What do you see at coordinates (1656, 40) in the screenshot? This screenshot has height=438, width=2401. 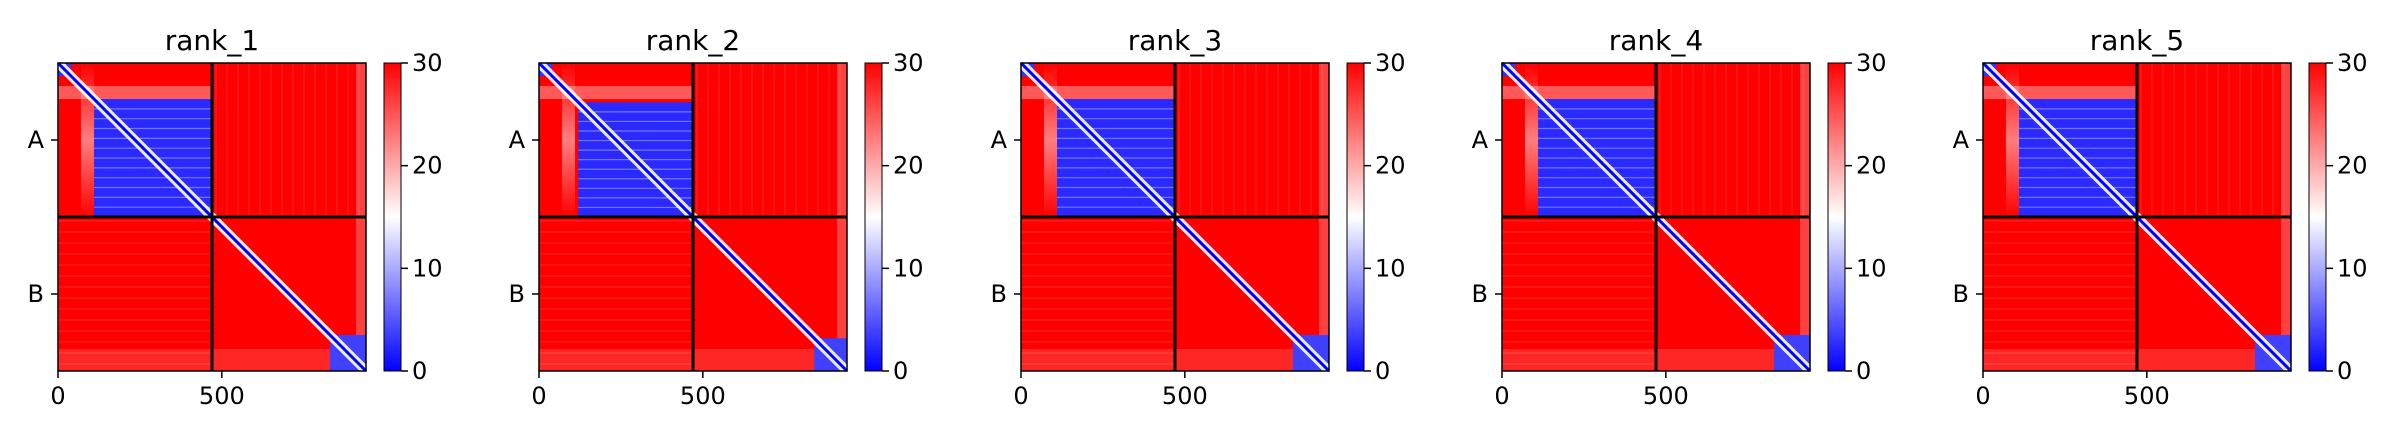 I see `panel-title: rank_4` at bounding box center [1656, 40].